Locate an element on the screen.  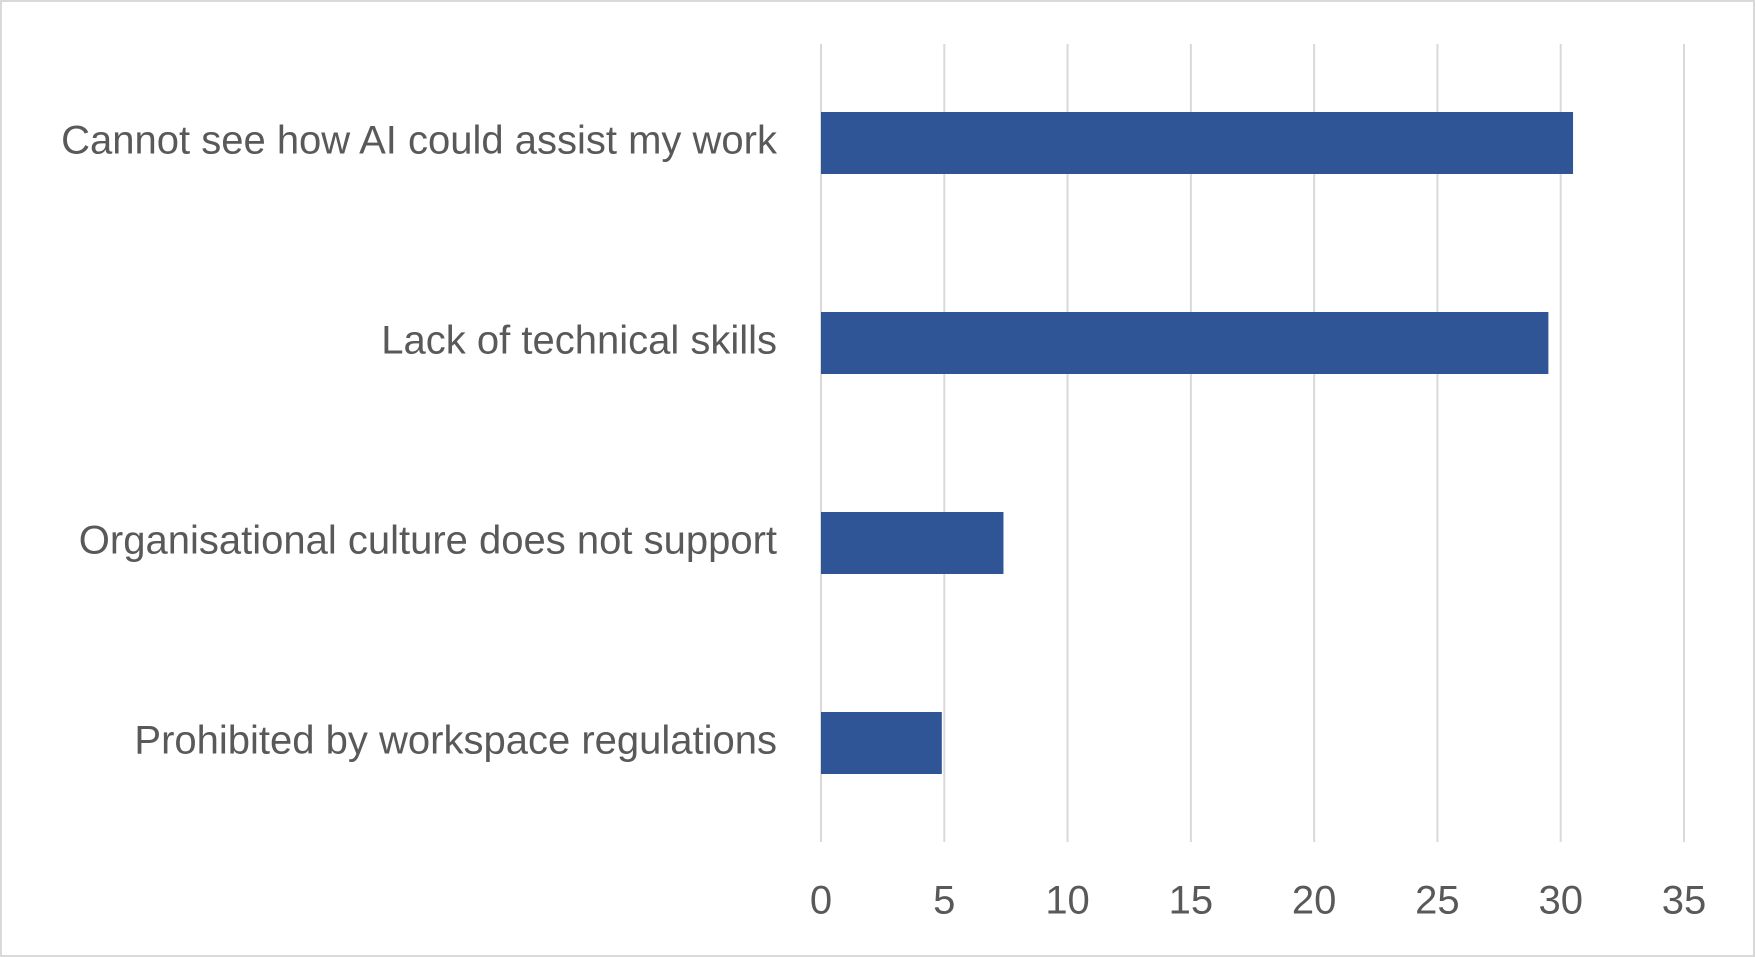
x-axis-tick-labels: 0 5 10 15 20 25 30 35 is located at coordinates (1258, 901).